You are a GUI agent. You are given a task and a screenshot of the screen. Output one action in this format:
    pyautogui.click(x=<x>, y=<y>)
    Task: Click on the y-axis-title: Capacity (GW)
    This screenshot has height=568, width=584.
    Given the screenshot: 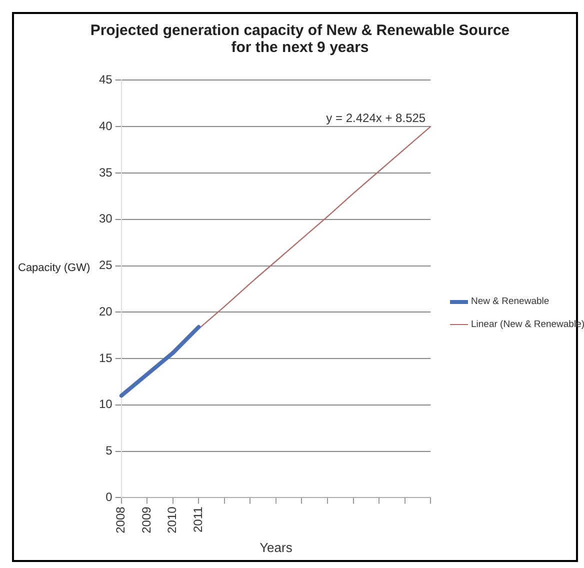 What is the action you would take?
    pyautogui.click(x=54, y=268)
    